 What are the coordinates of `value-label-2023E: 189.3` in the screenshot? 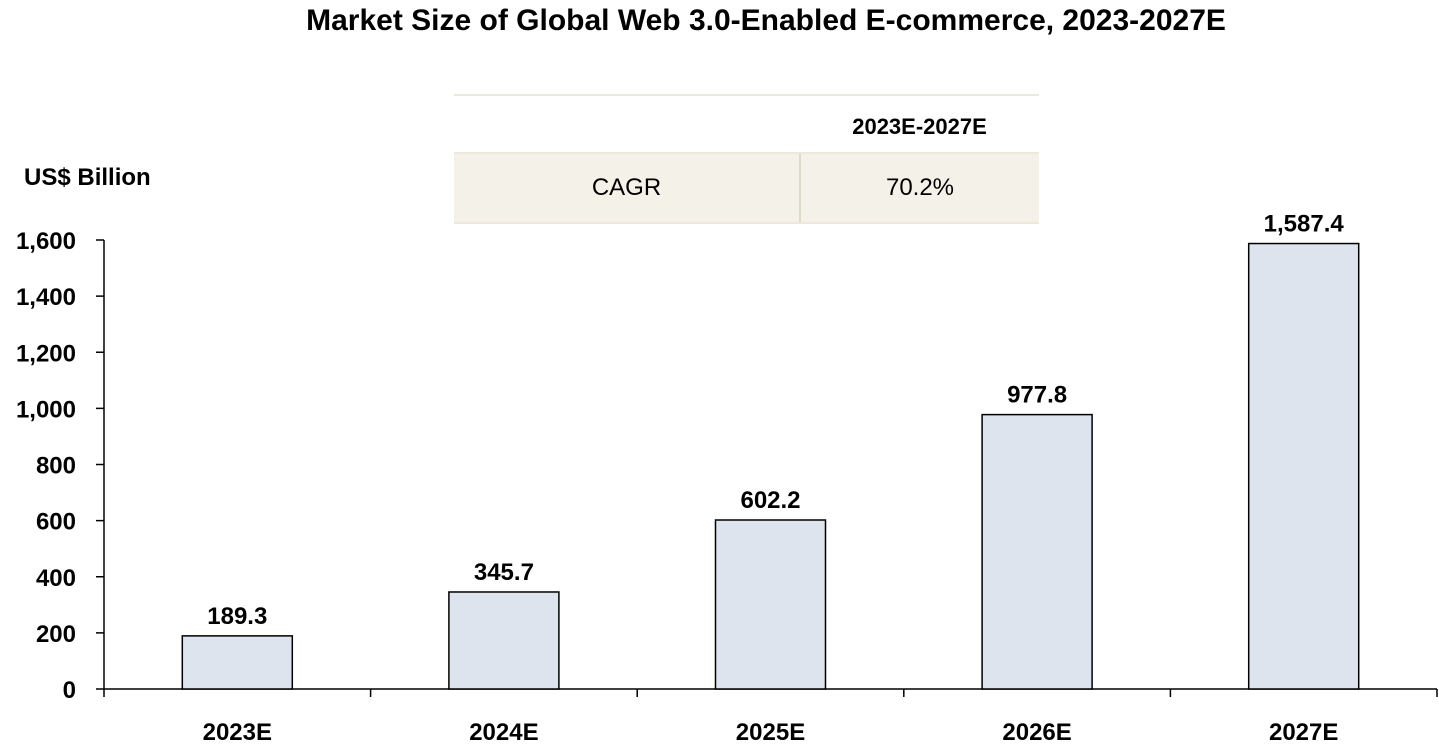 It's located at (237, 616).